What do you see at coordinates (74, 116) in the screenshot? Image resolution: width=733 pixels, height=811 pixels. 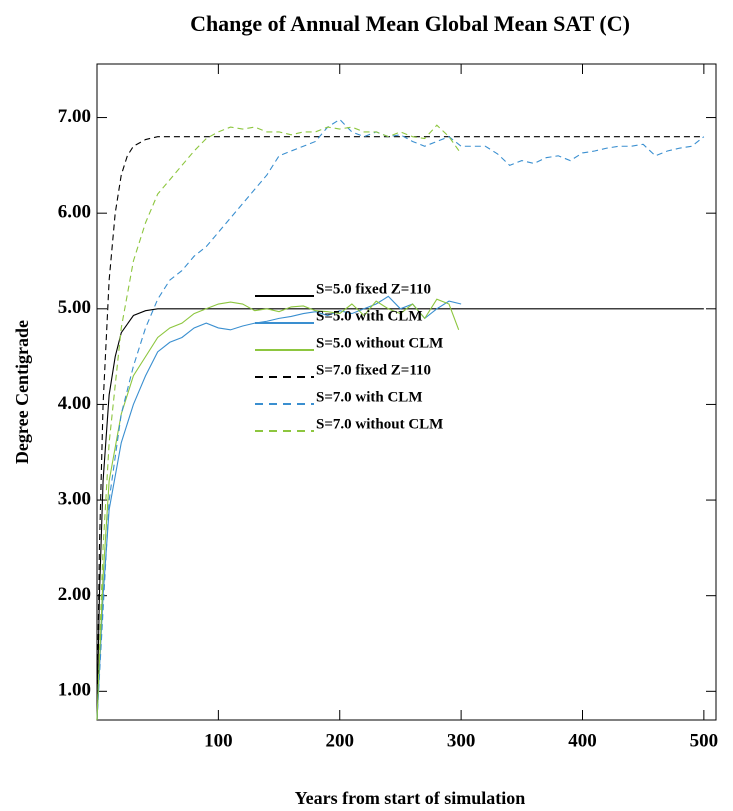 I see `y-tick-label: 7.00` at bounding box center [74, 116].